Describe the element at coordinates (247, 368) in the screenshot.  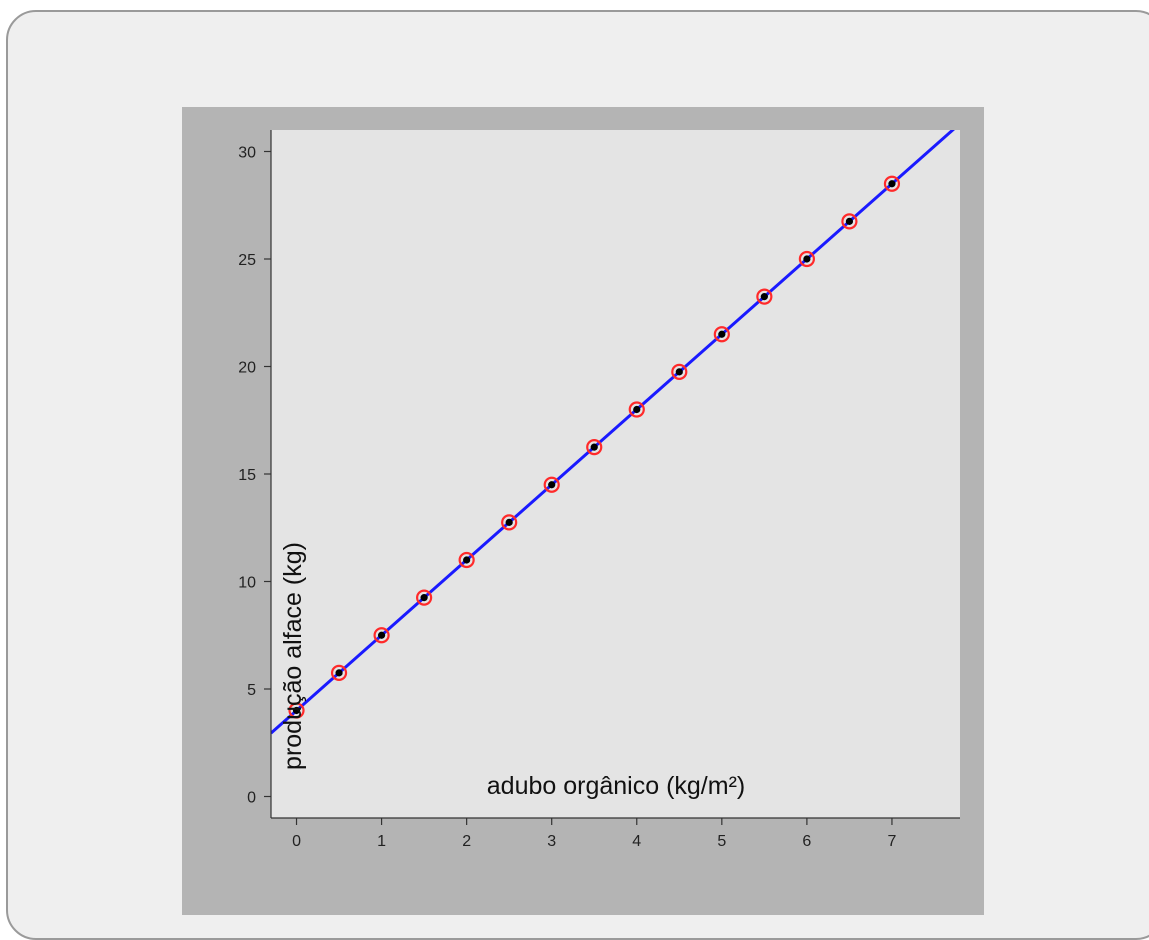
I see `y-tick-label: 20` at that location.